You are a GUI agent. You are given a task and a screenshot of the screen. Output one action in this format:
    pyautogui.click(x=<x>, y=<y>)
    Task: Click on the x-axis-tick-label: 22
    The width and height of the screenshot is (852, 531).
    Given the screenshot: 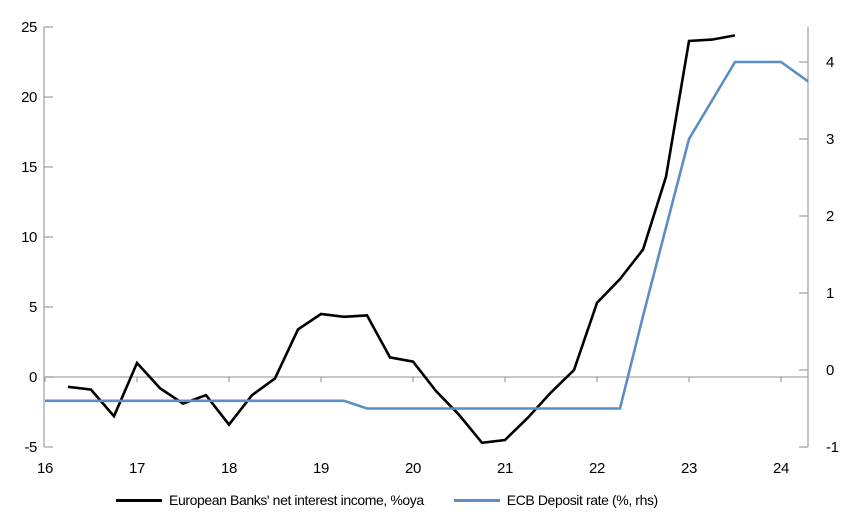 What is the action you would take?
    pyautogui.click(x=597, y=468)
    